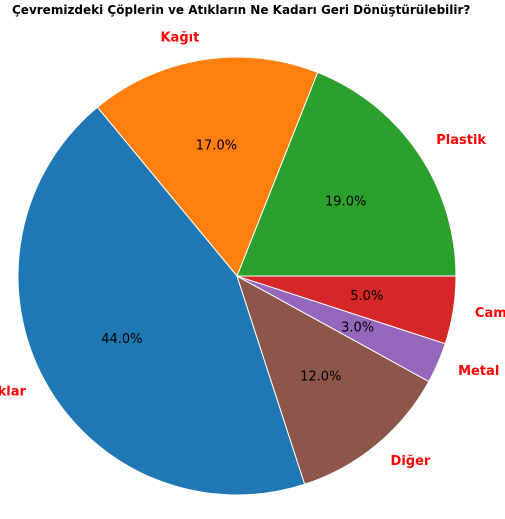 The height and width of the screenshot is (519, 505). What do you see at coordinates (411, 461) in the screenshot?
I see `category-label-diger: Diğer` at bounding box center [411, 461].